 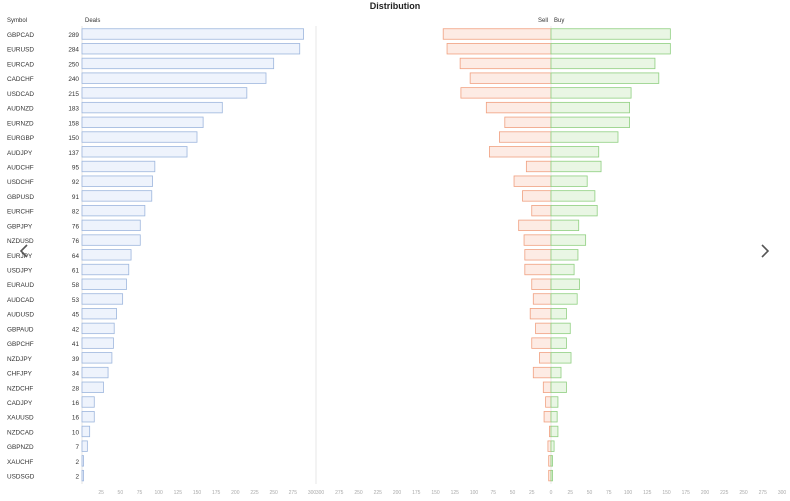 What do you see at coordinates (543, 21) in the screenshot?
I see `sell-header: Sell` at bounding box center [543, 21].